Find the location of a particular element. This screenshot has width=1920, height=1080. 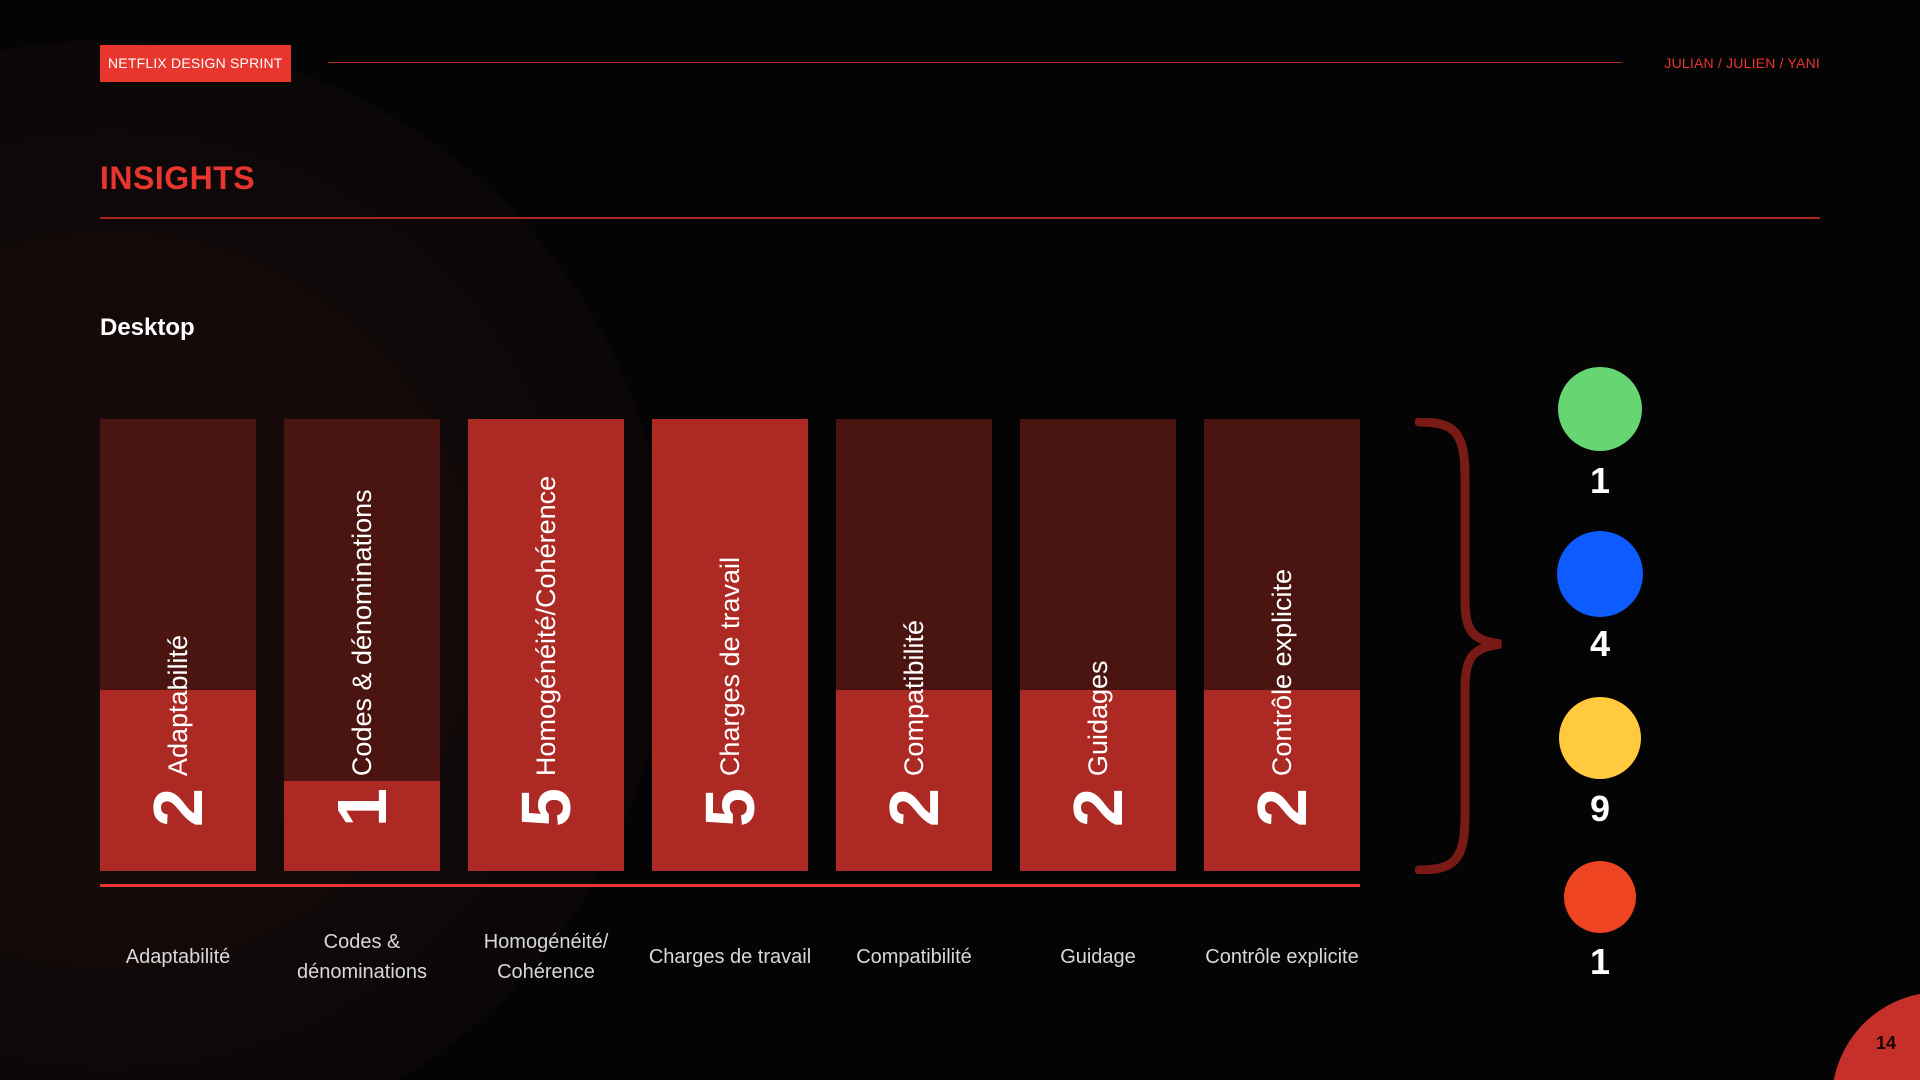

bar-column: 2 Adaptabilité is located at coordinates (178, 645).